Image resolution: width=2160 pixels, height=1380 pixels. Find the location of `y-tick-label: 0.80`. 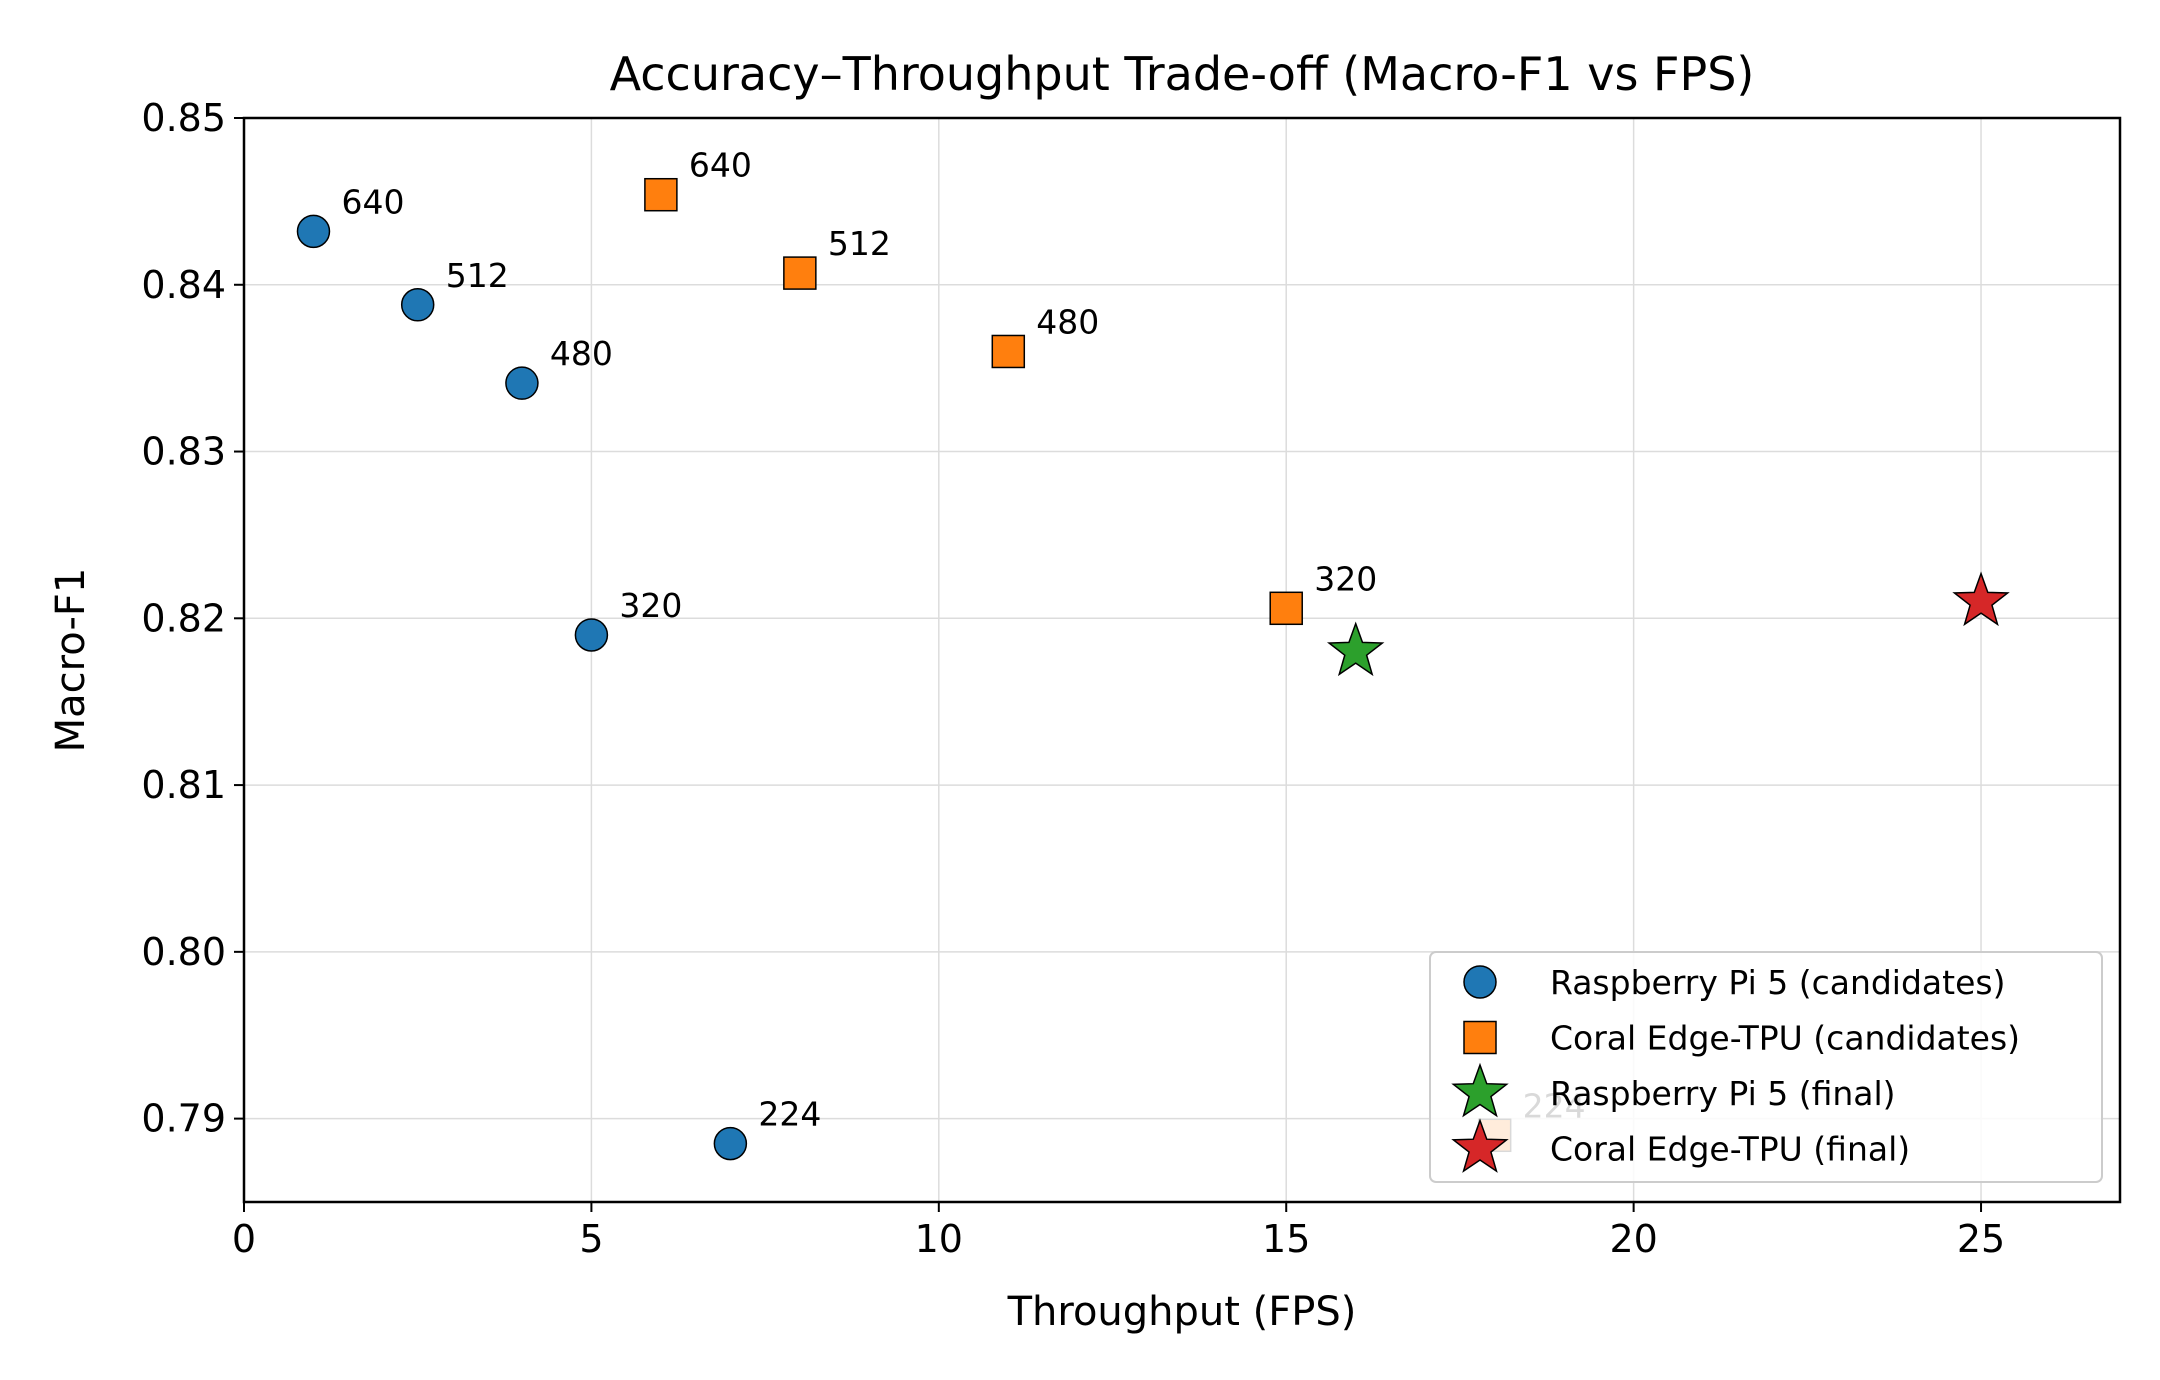

y-tick-label: 0.80 is located at coordinates (183, 952).